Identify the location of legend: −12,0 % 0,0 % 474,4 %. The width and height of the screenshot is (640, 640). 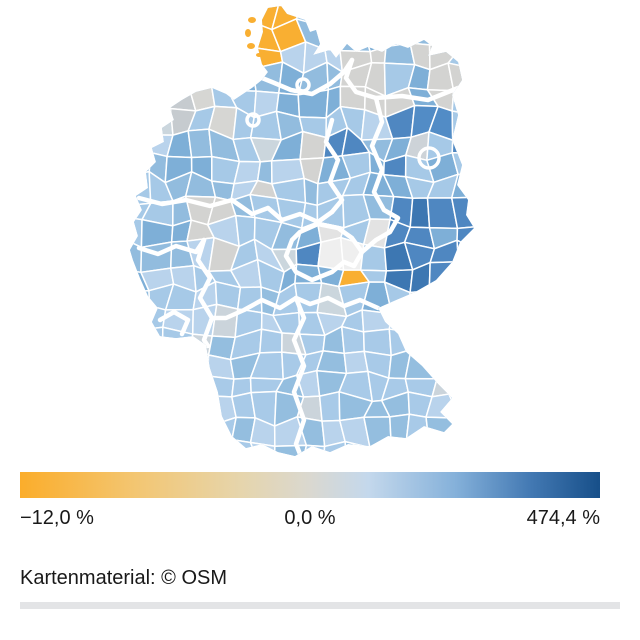
(310, 501).